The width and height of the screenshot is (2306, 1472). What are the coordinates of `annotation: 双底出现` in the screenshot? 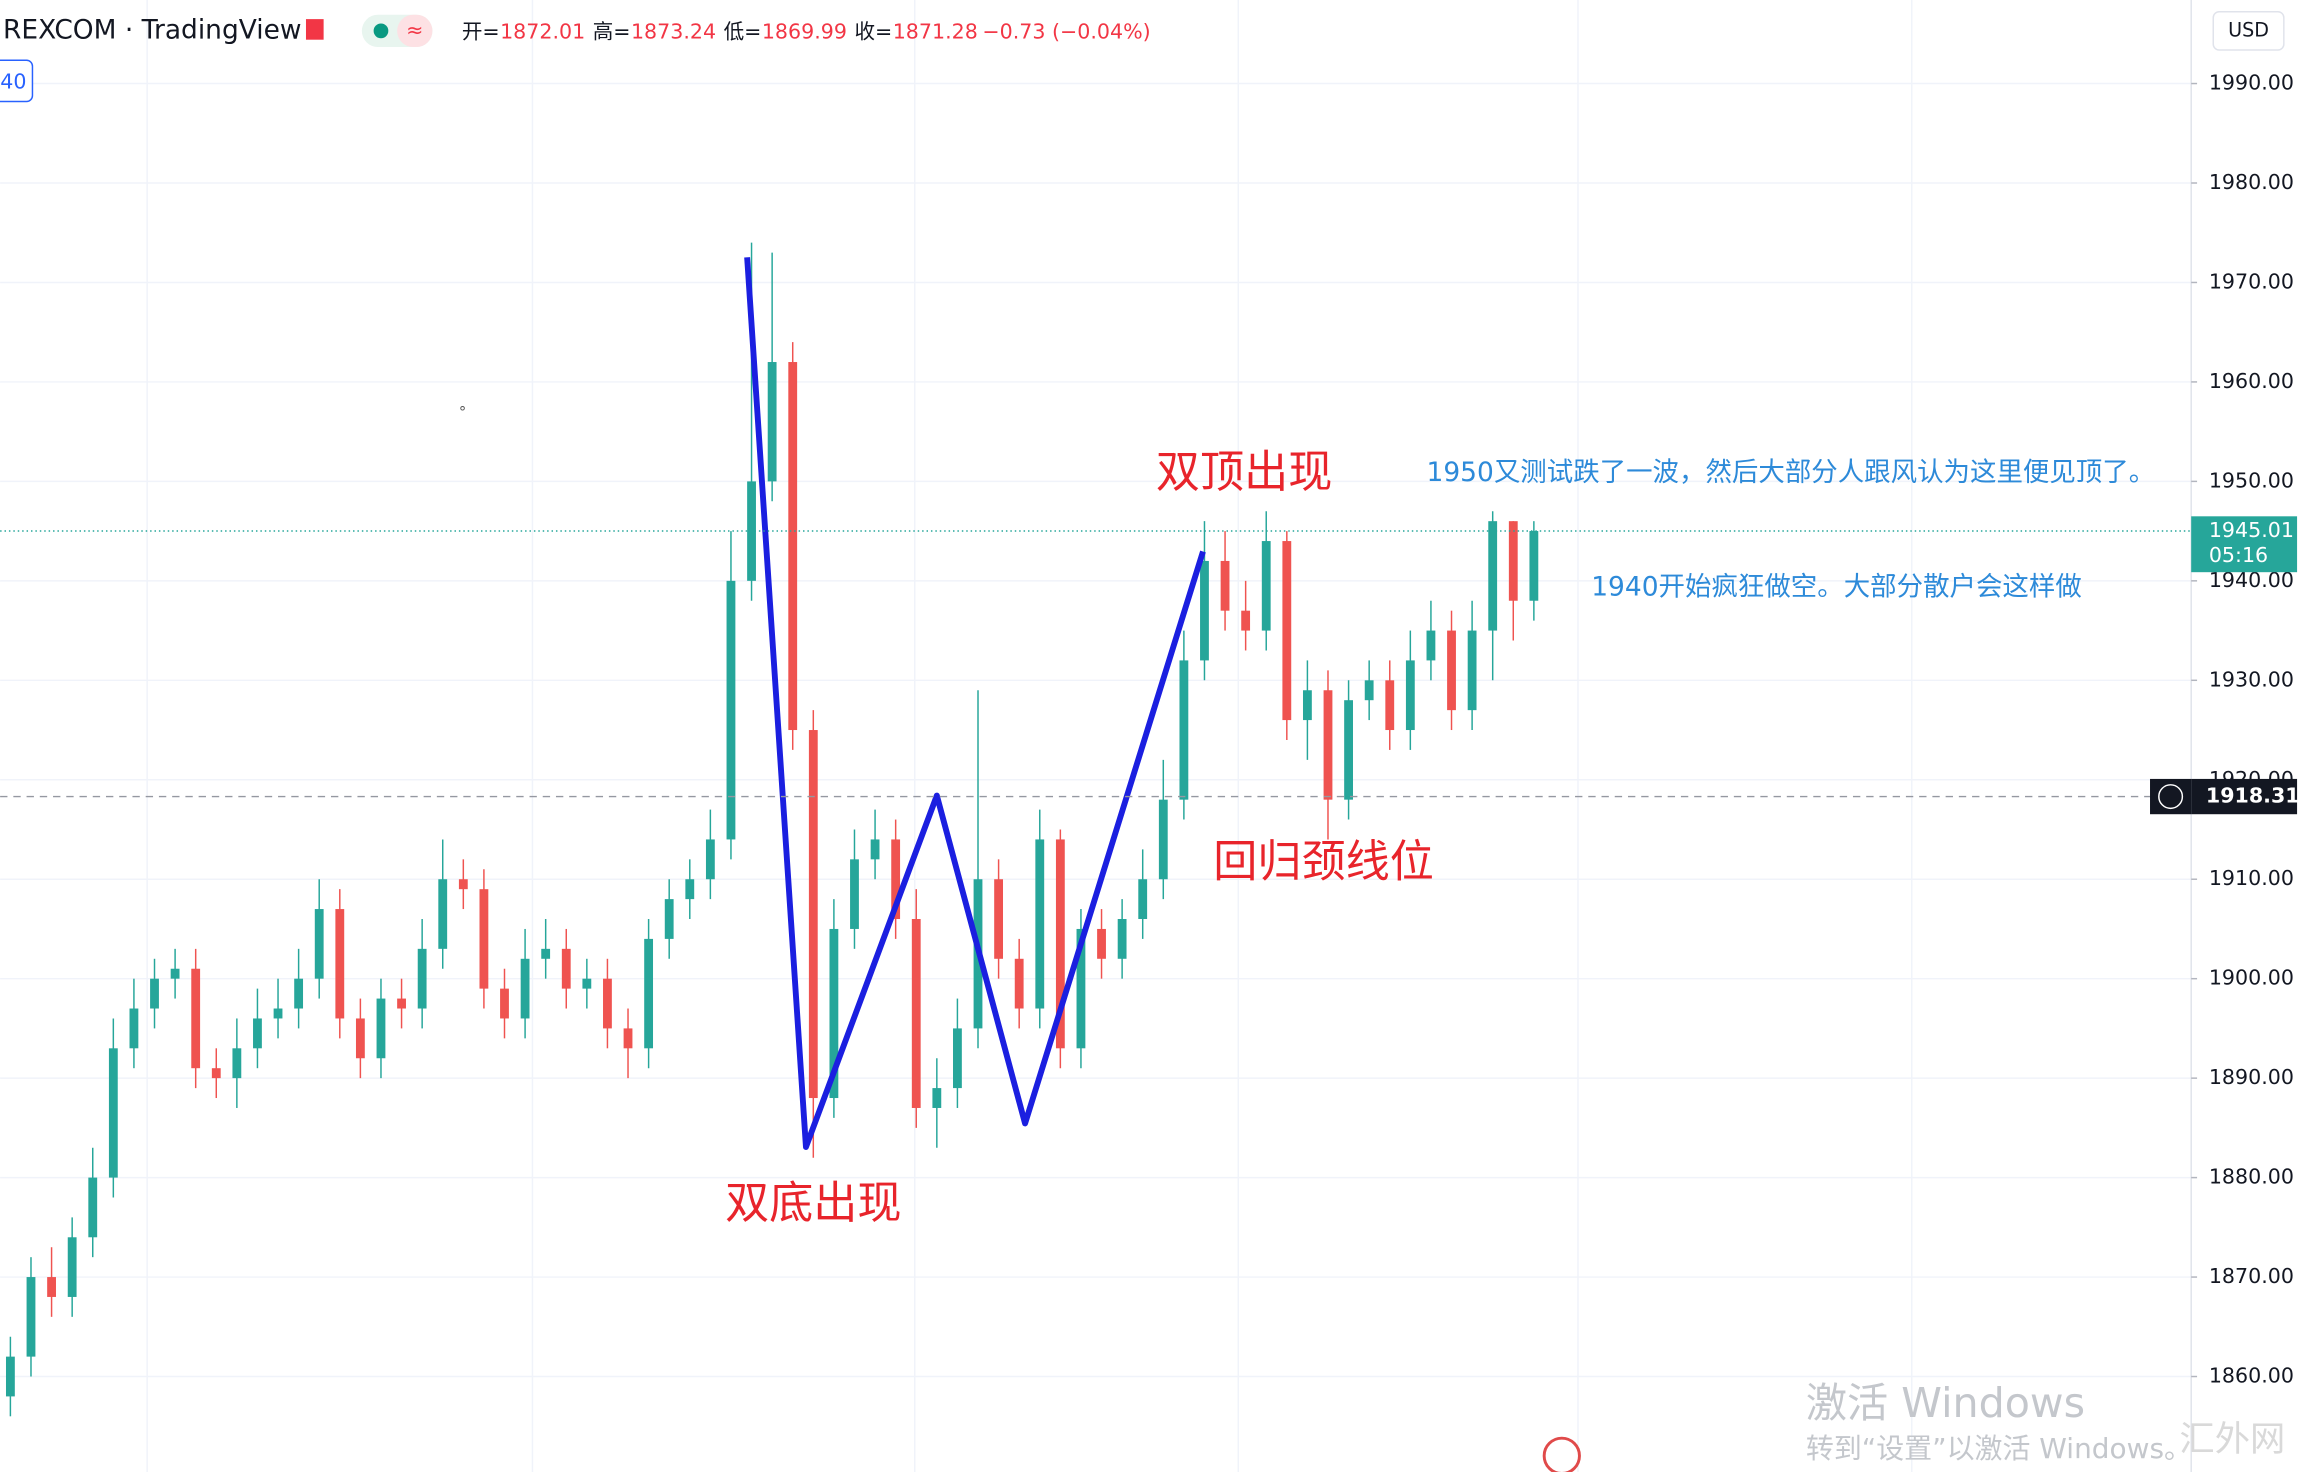 It's located at (813, 1203).